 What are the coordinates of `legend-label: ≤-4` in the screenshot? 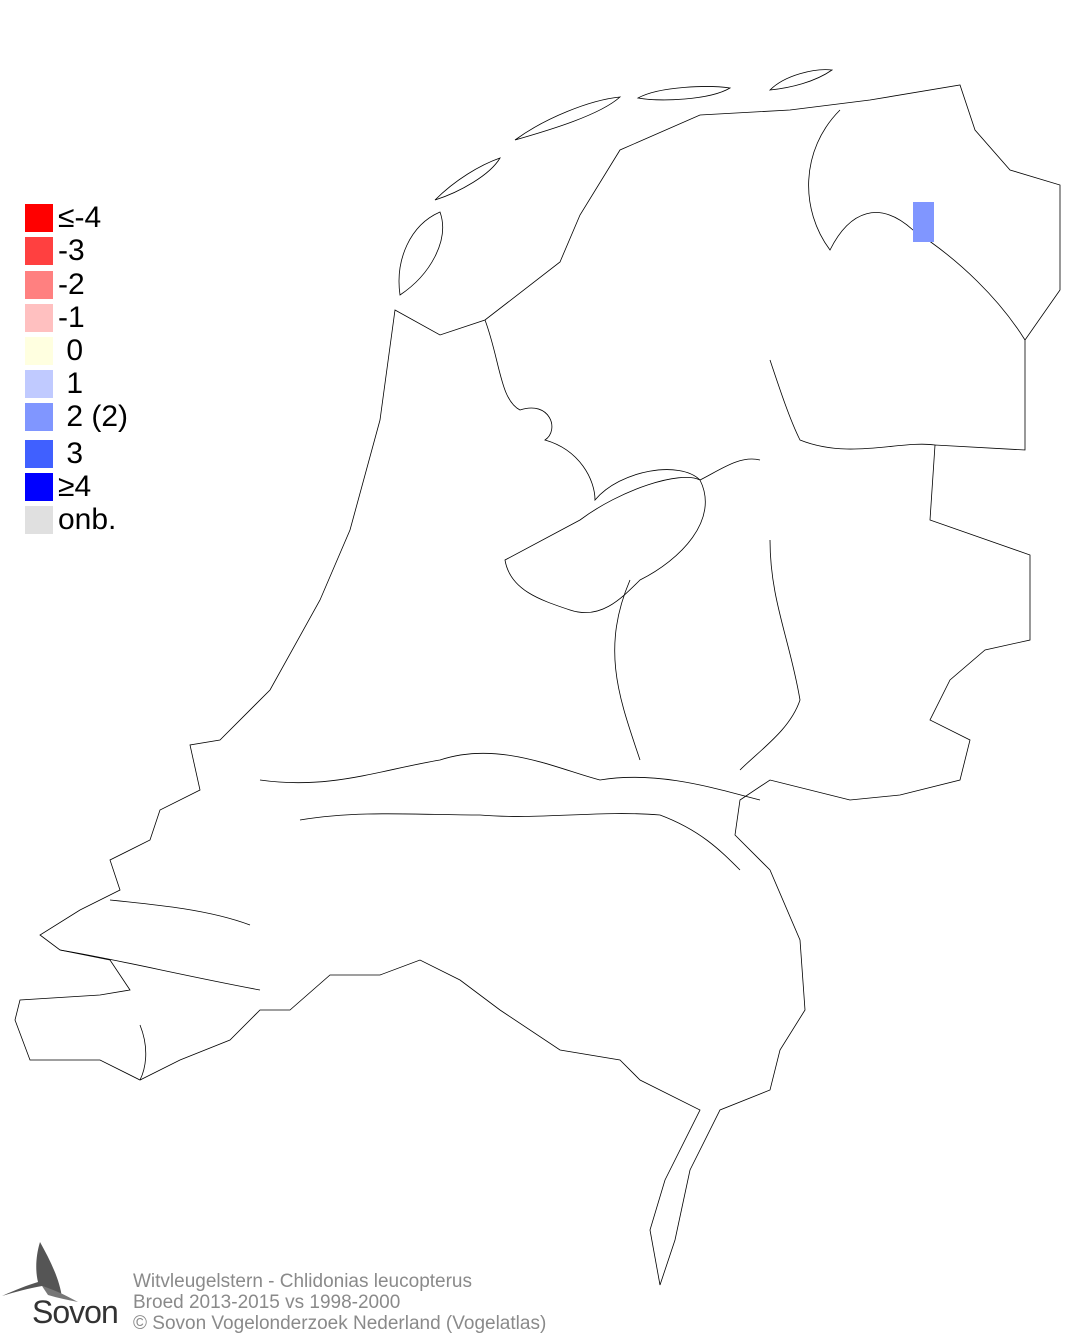 It's located at (80, 217).